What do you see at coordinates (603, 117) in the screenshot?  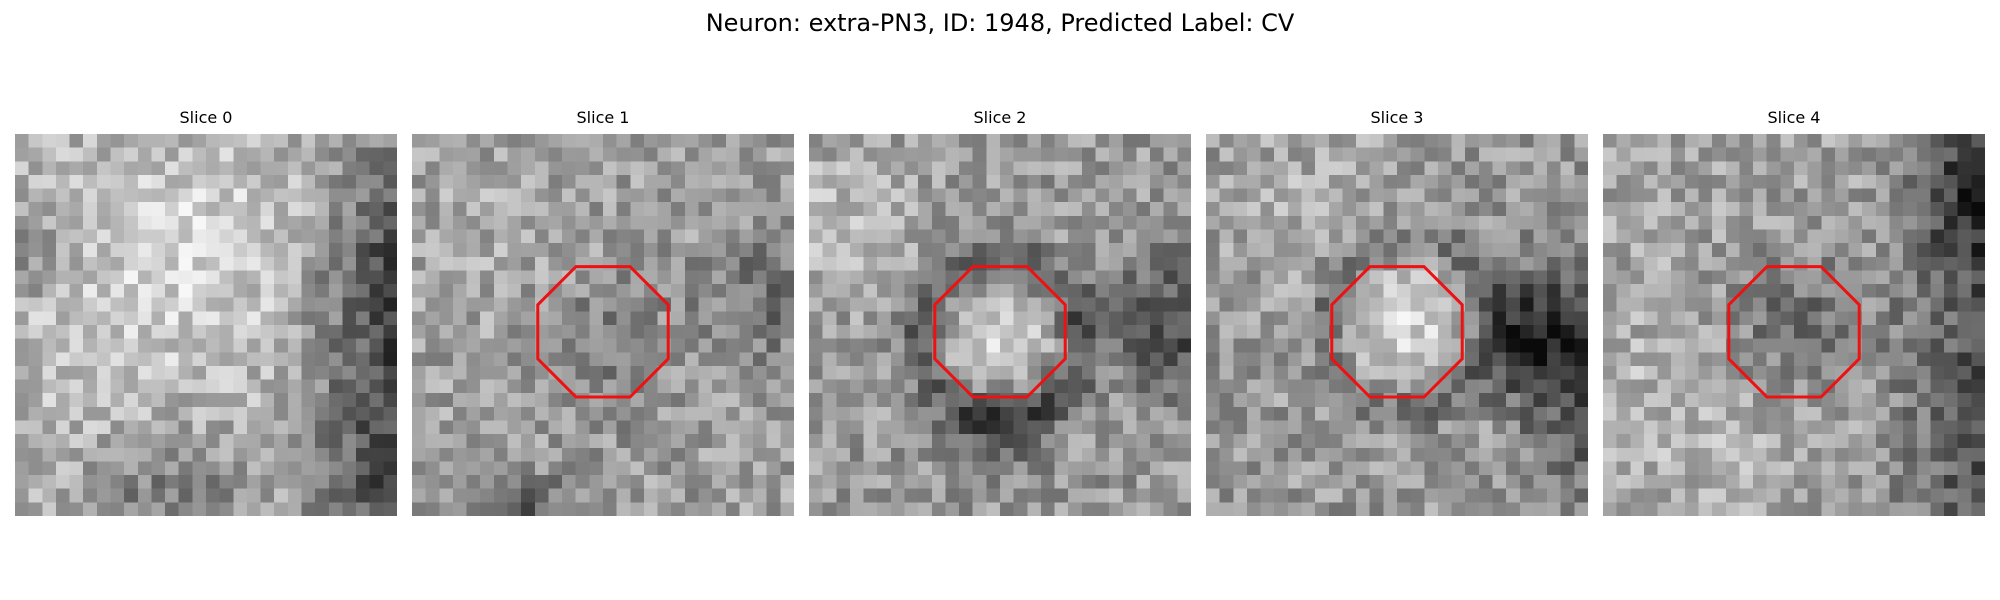 I see `slice-title: Slice 1` at bounding box center [603, 117].